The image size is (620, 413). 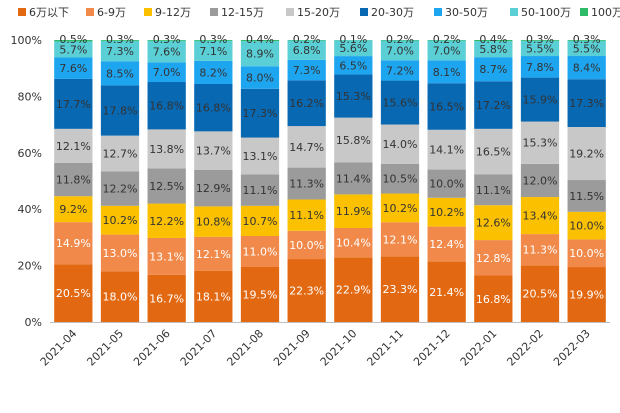 I want to click on data-label: 15.9%, so click(x=540, y=100).